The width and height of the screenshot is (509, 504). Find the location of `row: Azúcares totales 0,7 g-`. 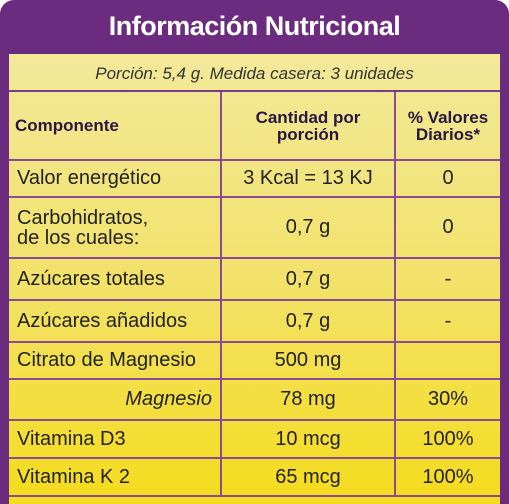

row: Azúcares totales 0,7 g- is located at coordinates (254, 279).